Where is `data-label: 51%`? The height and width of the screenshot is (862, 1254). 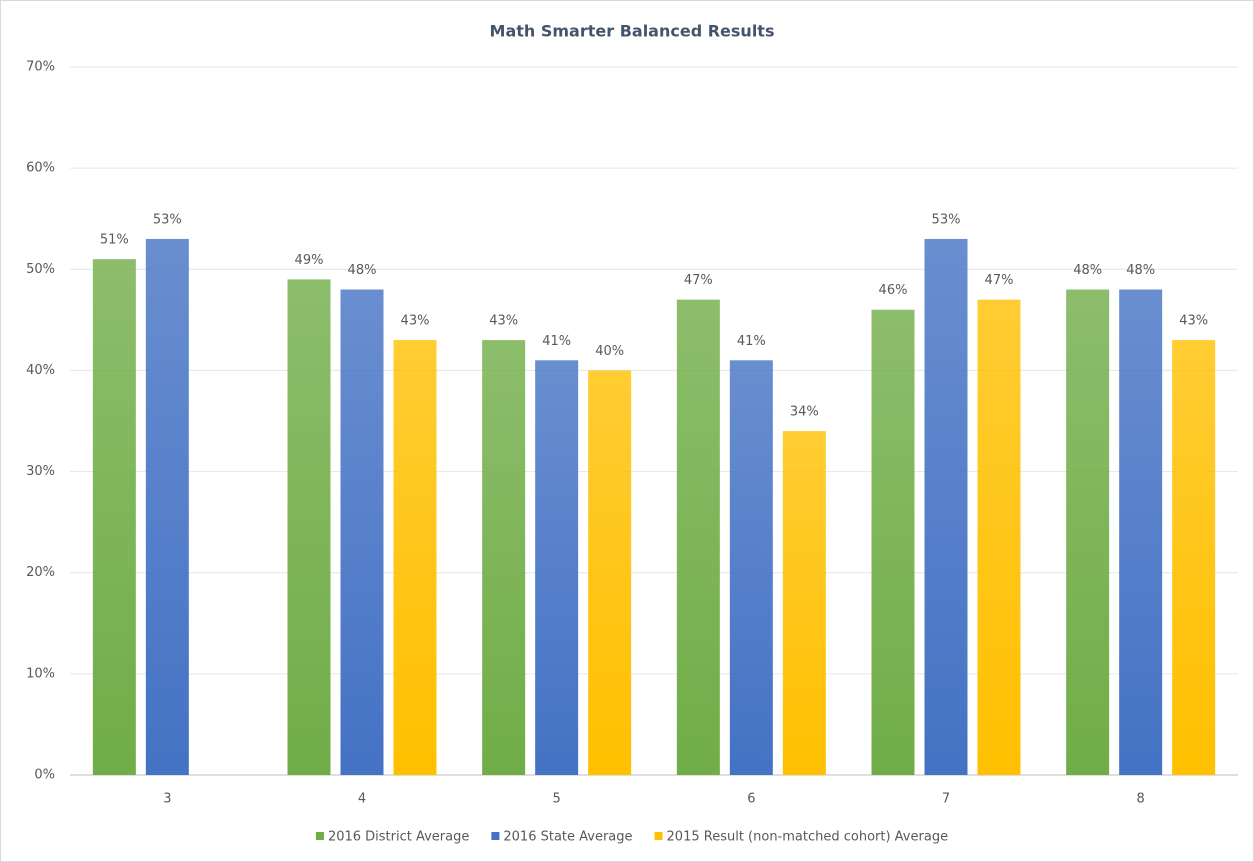
data-label: 51% is located at coordinates (114, 240).